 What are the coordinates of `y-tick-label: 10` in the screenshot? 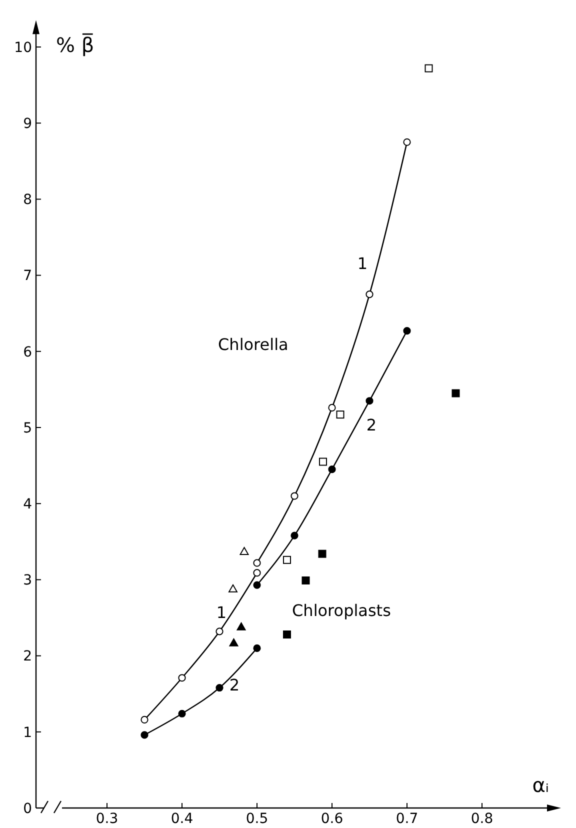 It's located at (23, 48).